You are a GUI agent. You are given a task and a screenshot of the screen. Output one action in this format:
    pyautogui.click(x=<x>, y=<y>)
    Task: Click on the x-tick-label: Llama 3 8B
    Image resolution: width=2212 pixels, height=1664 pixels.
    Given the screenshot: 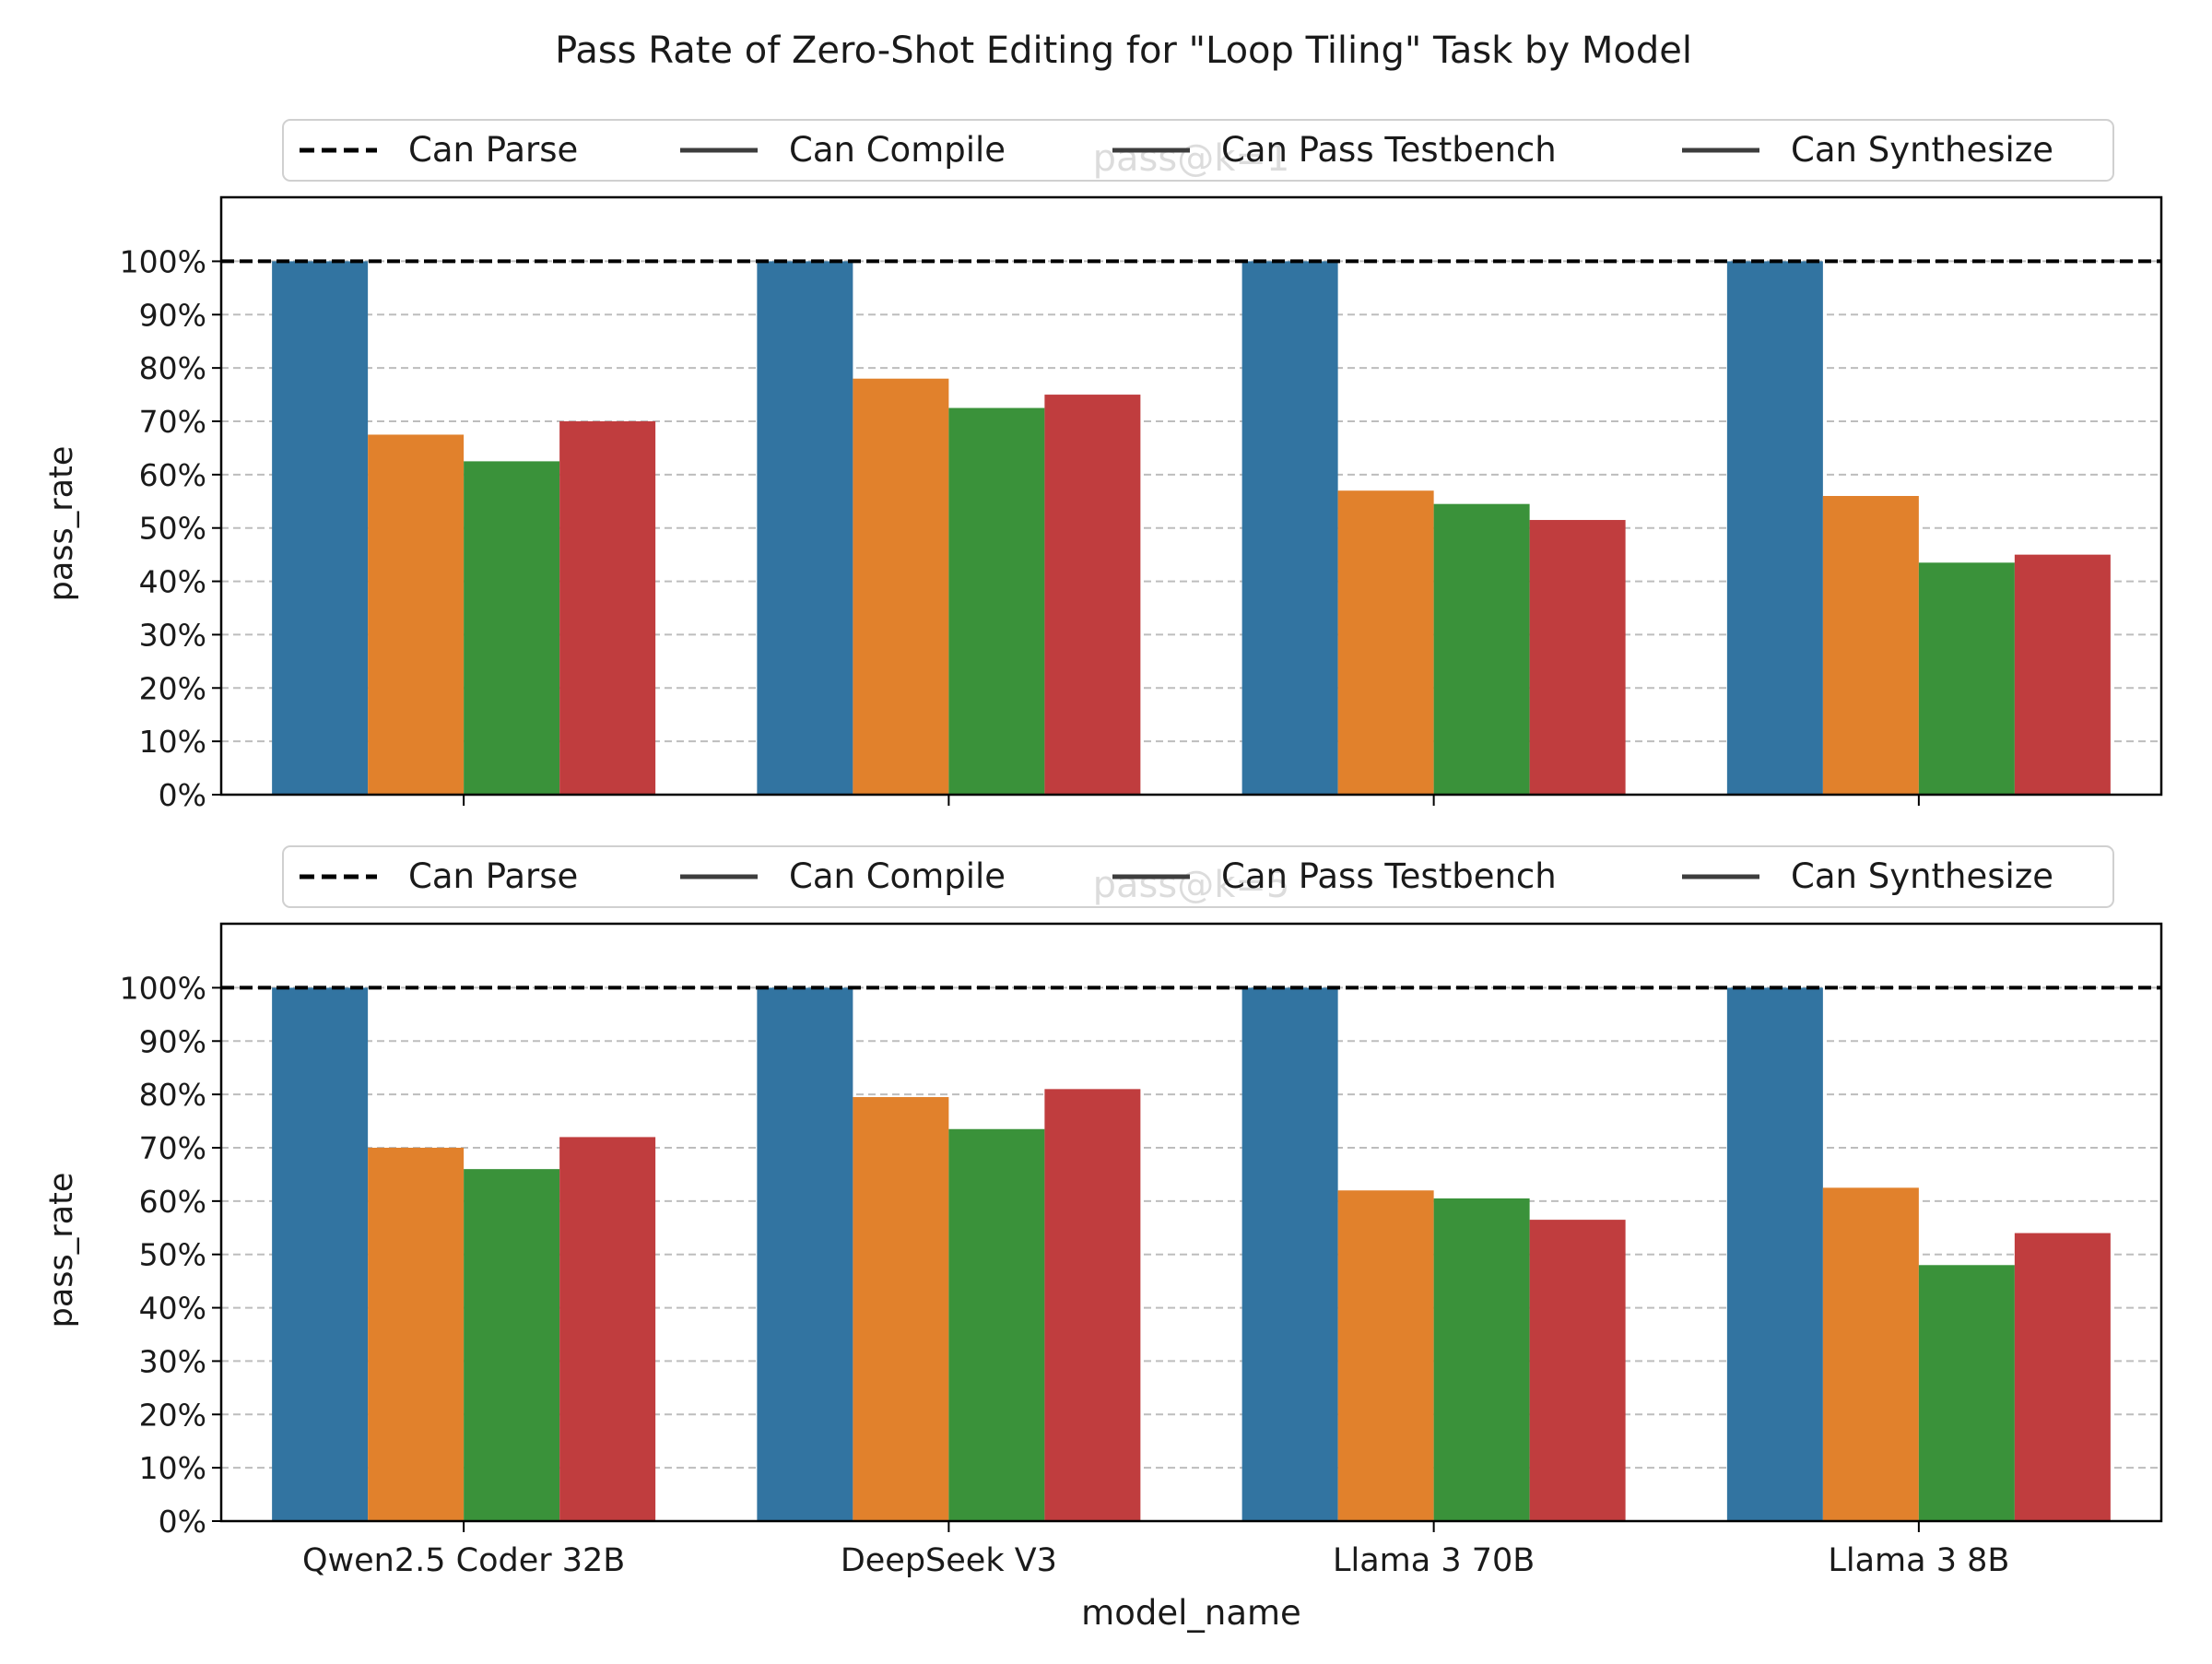 What is the action you would take?
    pyautogui.click(x=1918, y=1560)
    